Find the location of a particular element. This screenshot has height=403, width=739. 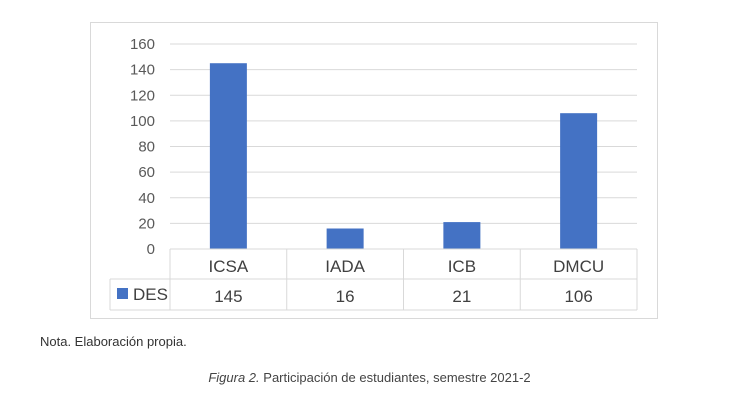

y-tick-label: 20 is located at coordinates (146, 223).